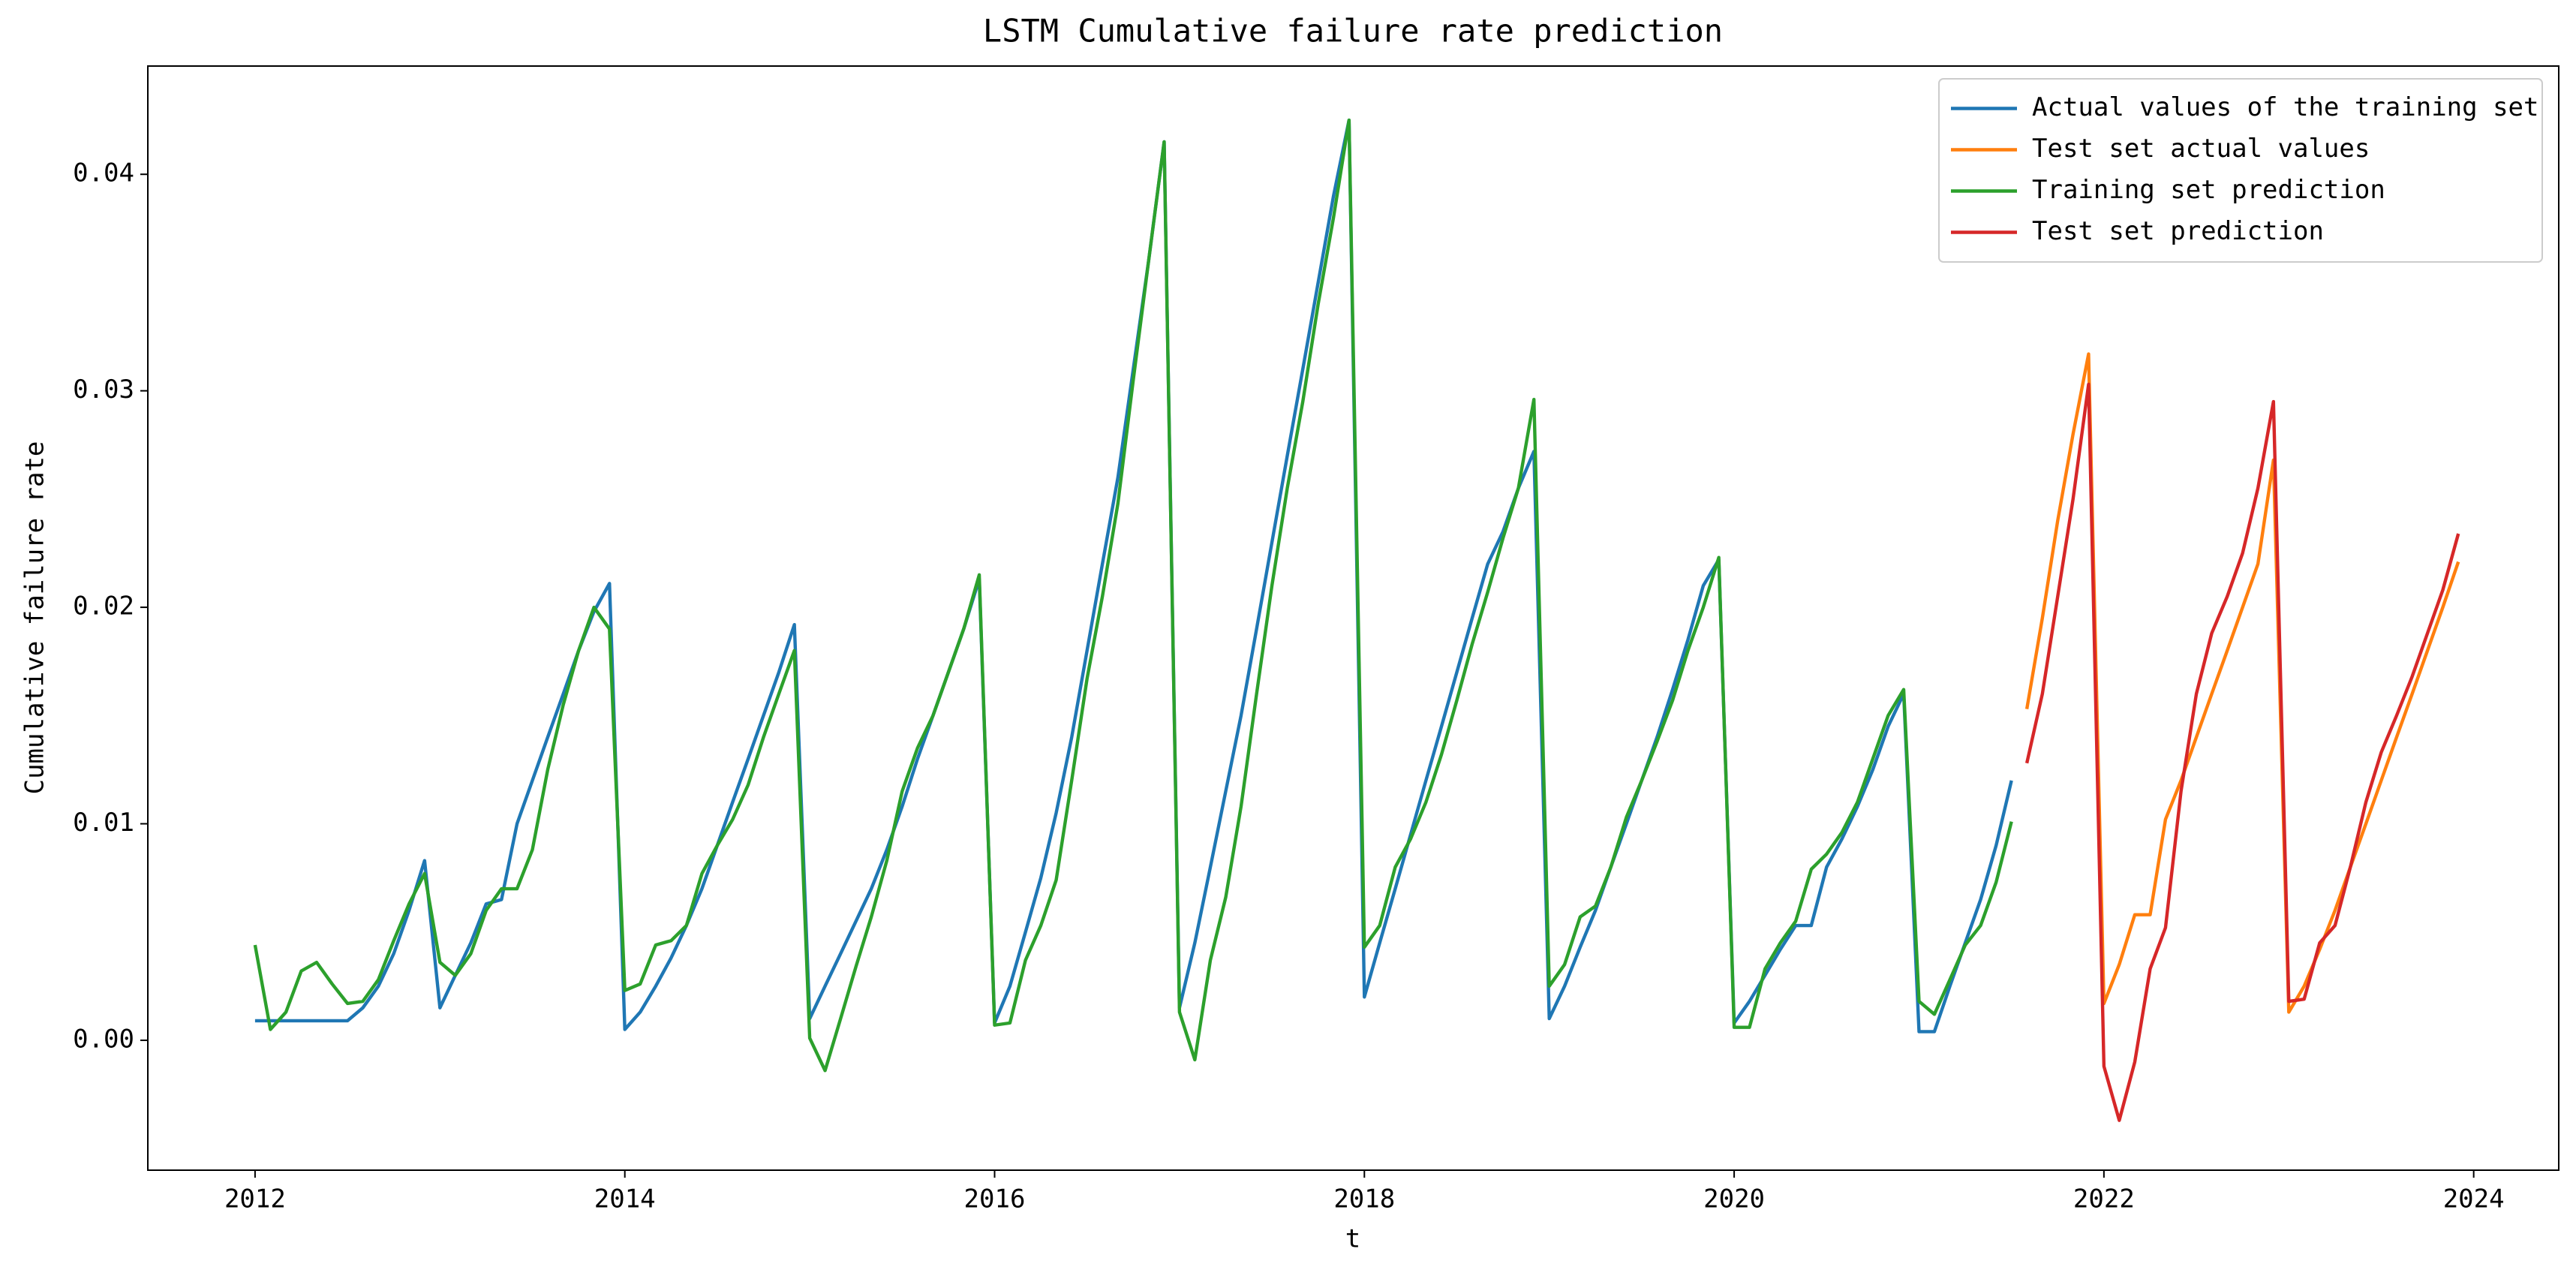  What do you see at coordinates (255, 1199) in the screenshot?
I see `x-tick-label: 2012` at bounding box center [255, 1199].